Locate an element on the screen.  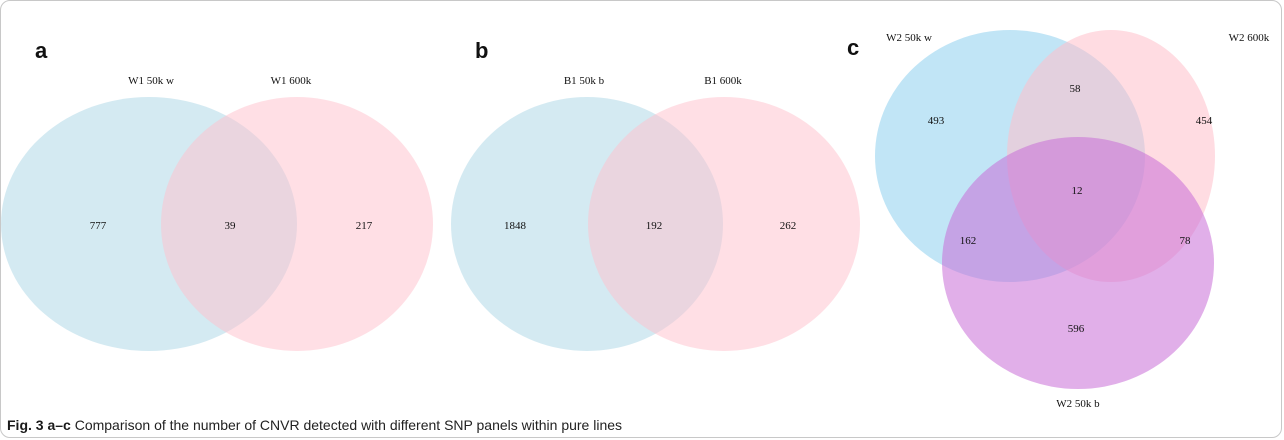
count-only-w2-50k-w: 493 is located at coordinates (936, 121).